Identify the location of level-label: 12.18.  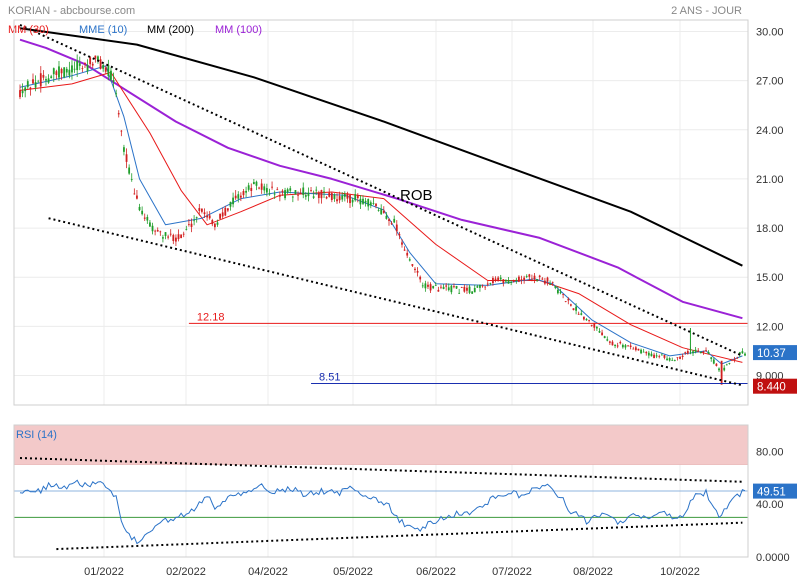
(211, 317).